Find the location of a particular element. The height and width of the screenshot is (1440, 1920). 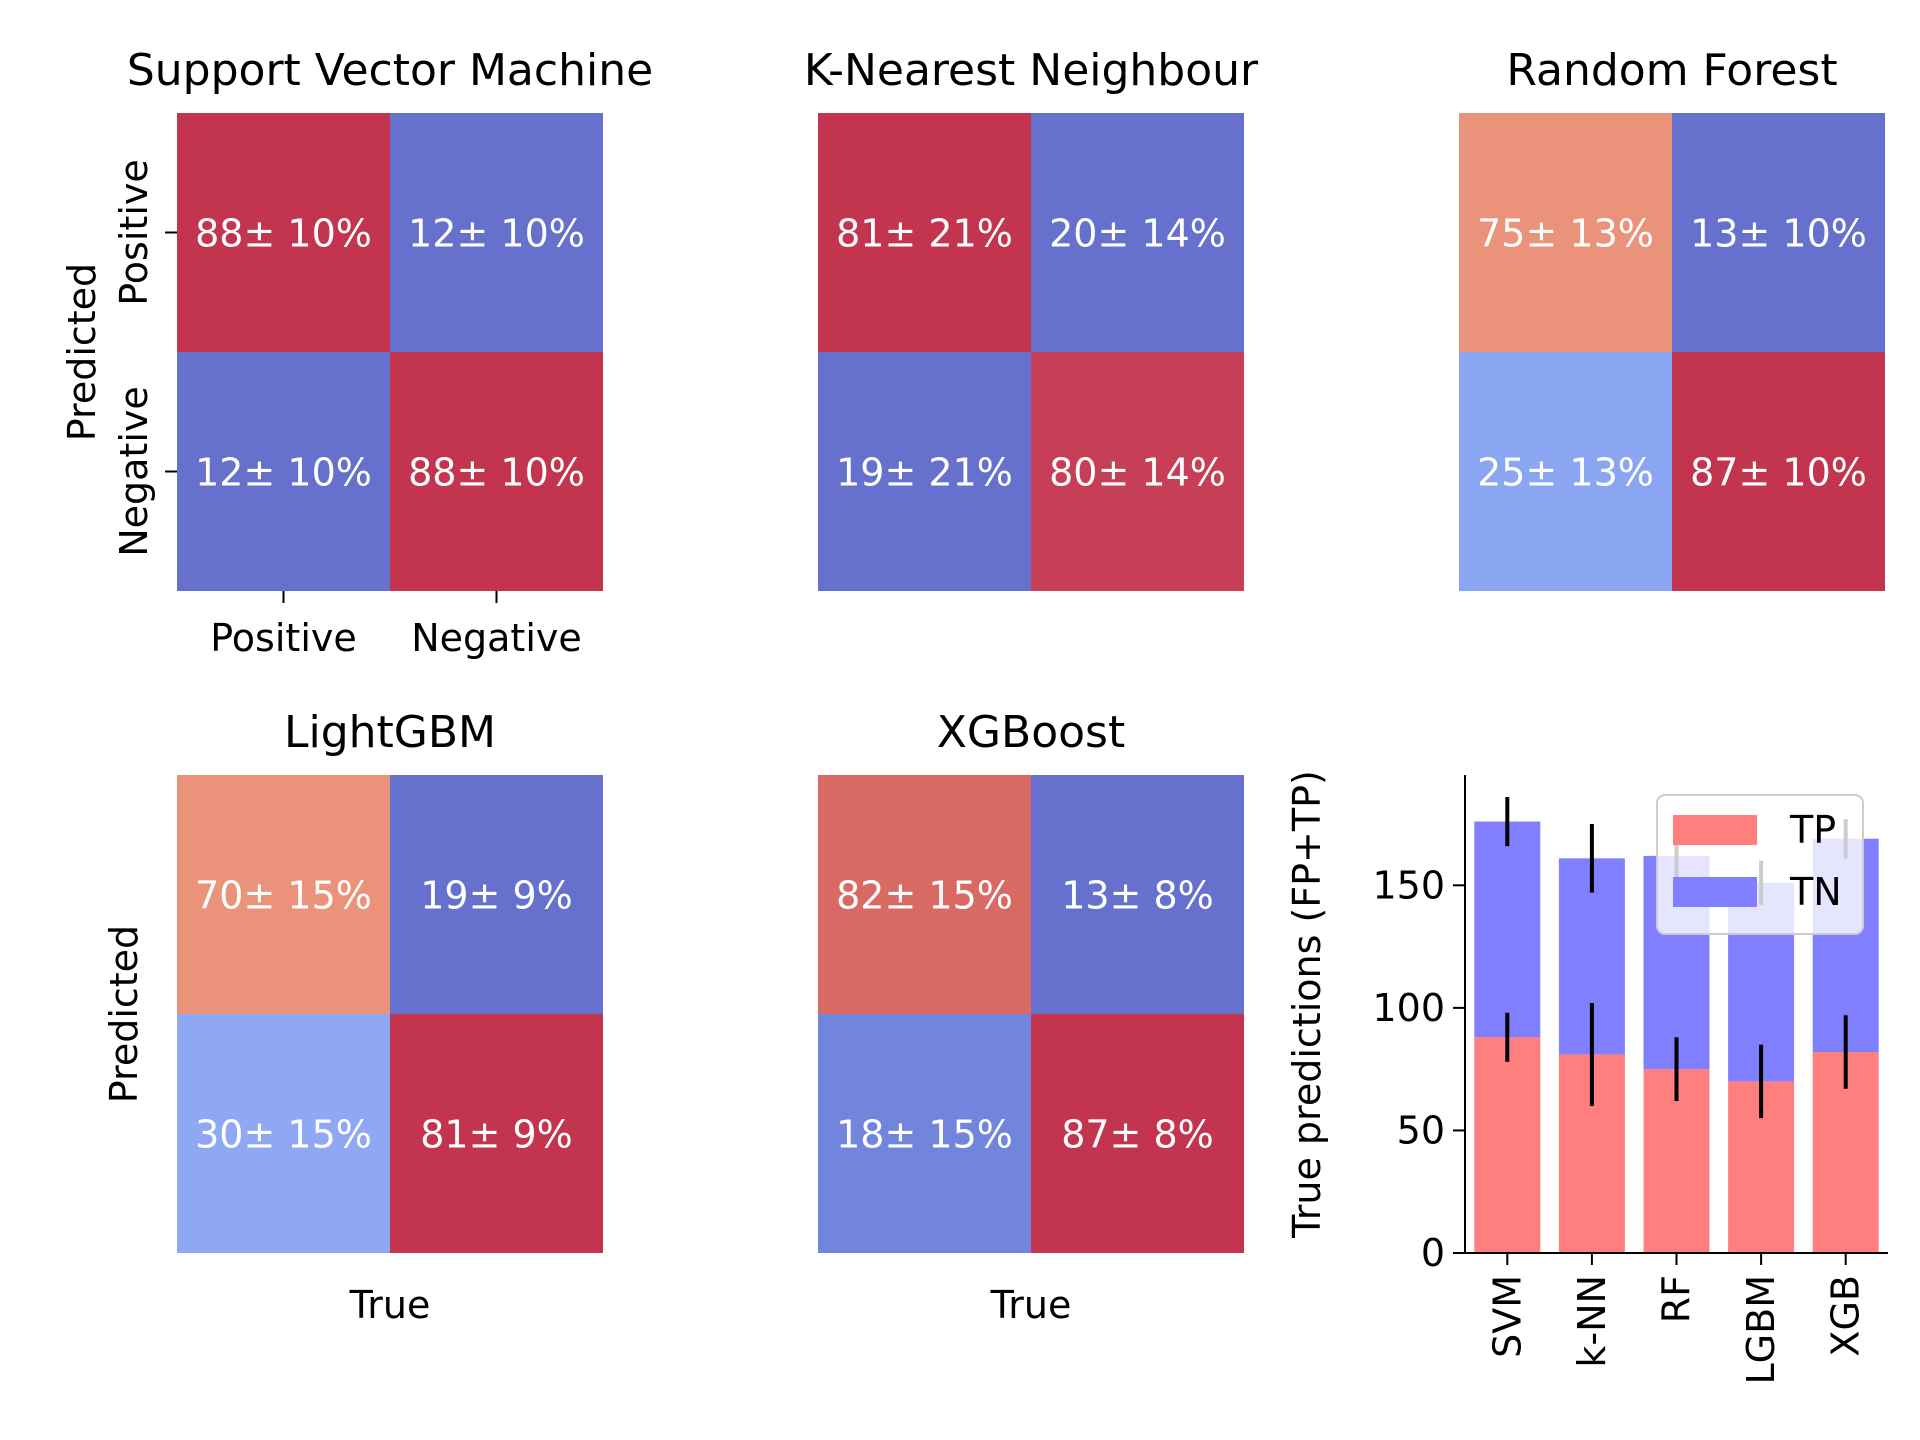

heatmap-cell-label: 13± 8% is located at coordinates (1137, 896).